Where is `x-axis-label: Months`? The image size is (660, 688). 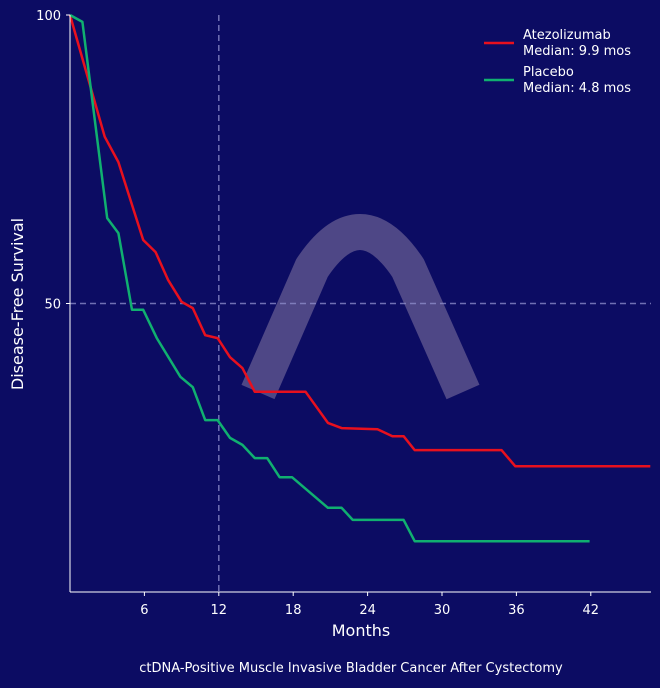 x-axis-label: Months is located at coordinates (361, 630).